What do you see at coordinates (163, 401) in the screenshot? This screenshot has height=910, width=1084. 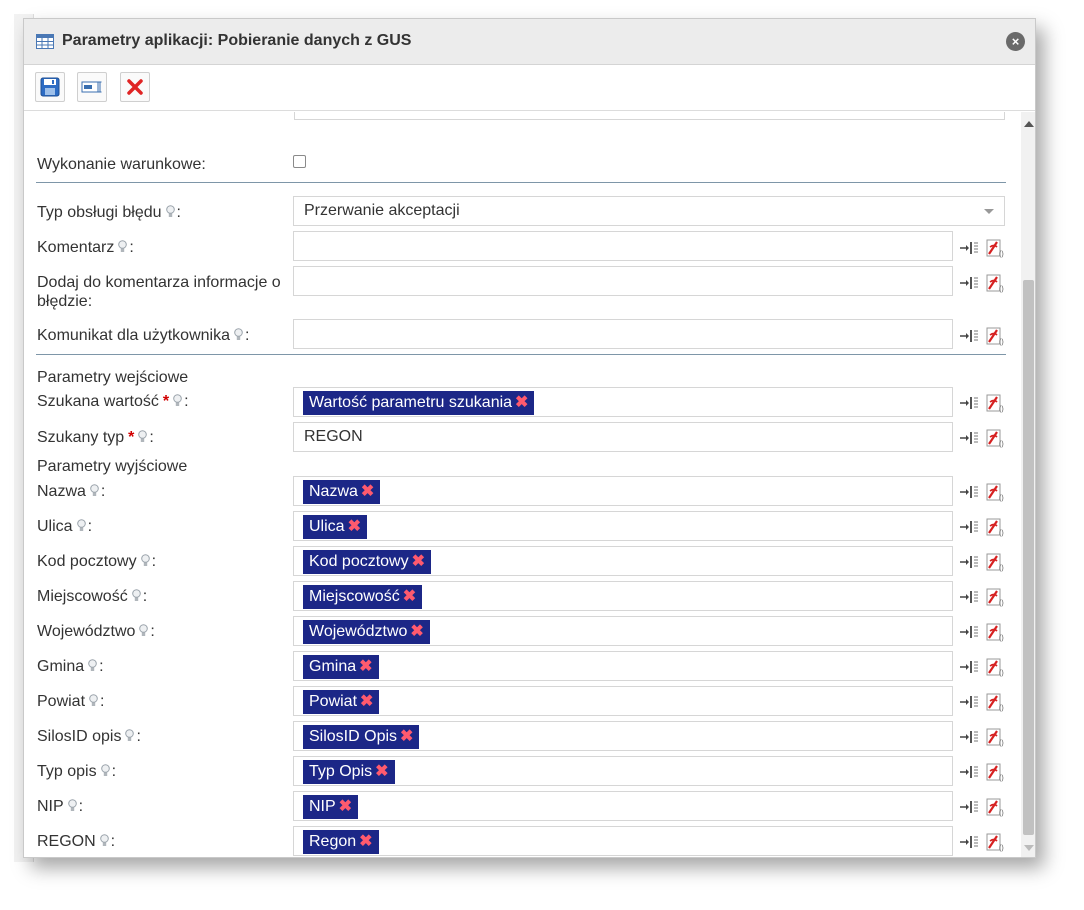 I see `search-value-label: Szukana wartość *:` at bounding box center [163, 401].